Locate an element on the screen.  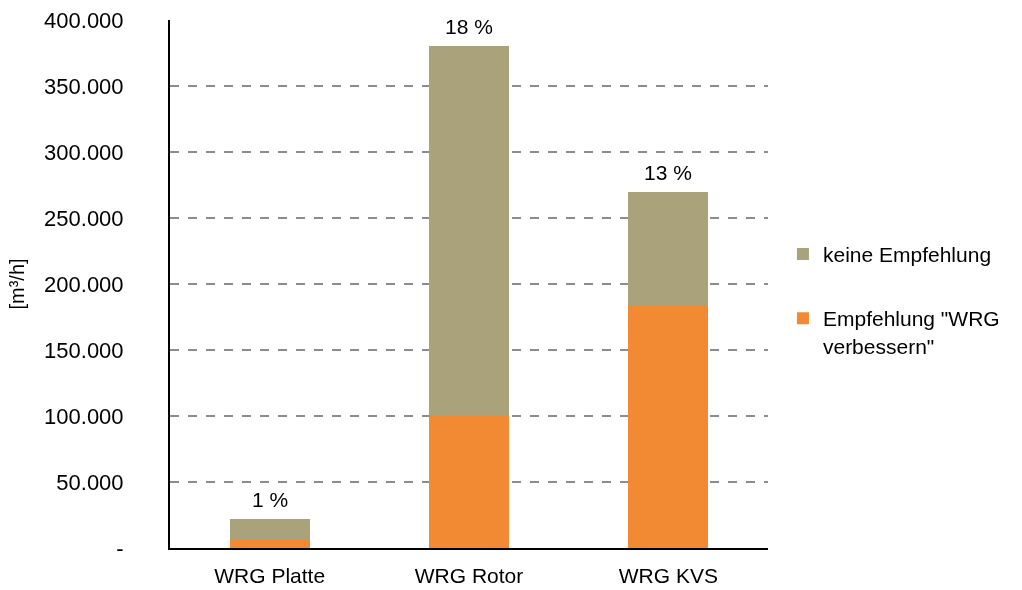
x-tick-label: WRG KVS is located at coordinates (668, 576).